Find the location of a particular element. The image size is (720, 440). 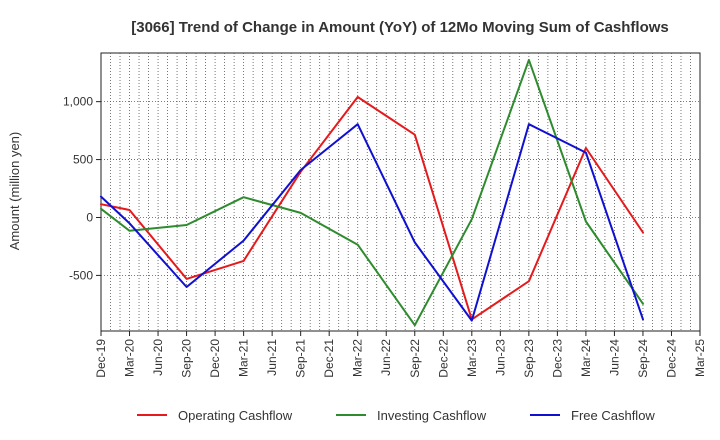

x-tick-label: Dec-23 is located at coordinates (557, 358).